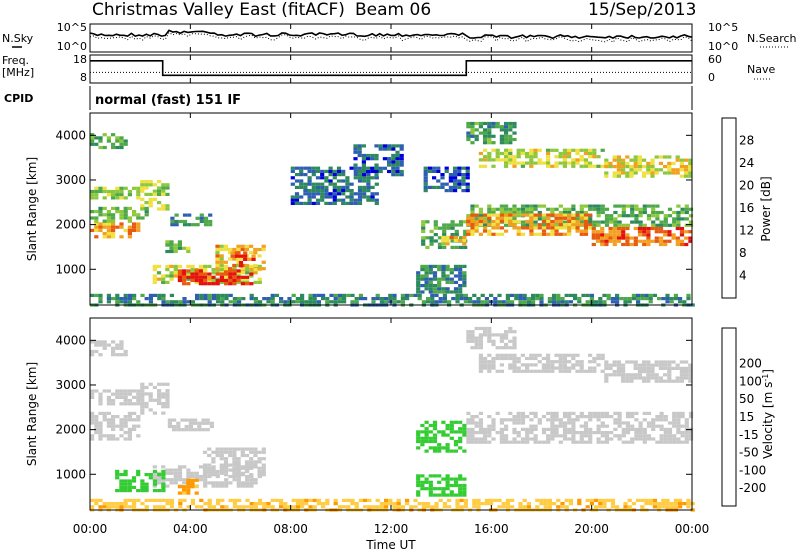  I want to click on freq-series, so click(391, 68).